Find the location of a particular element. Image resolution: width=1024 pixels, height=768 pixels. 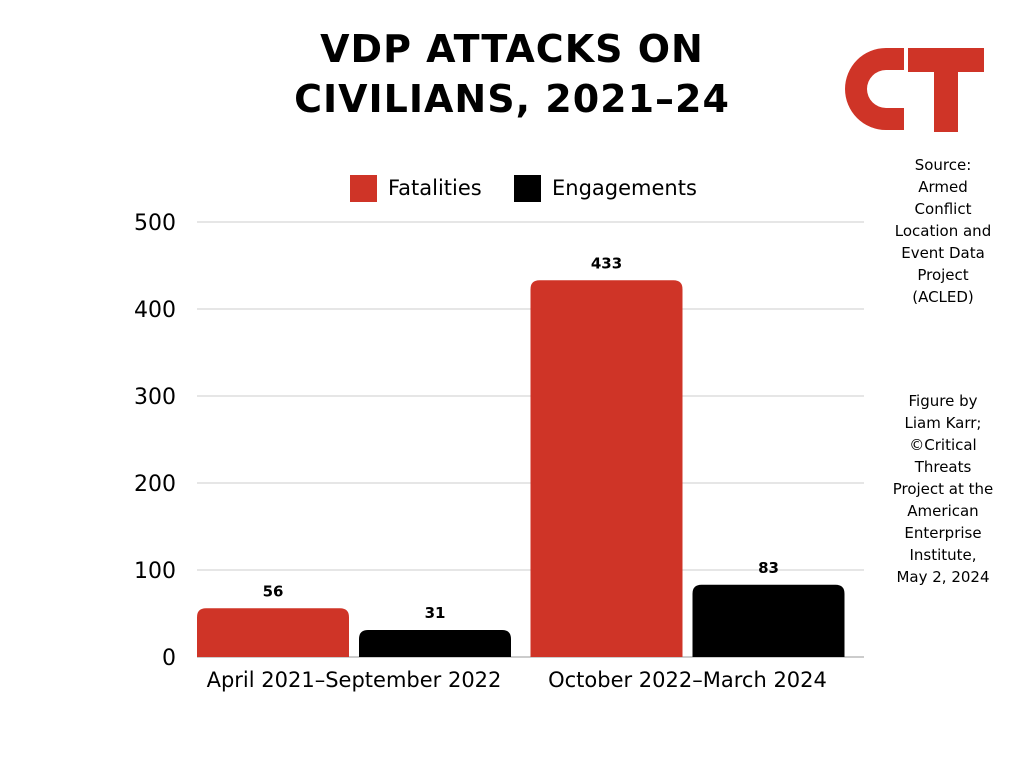

y-tick-label: 300 is located at coordinates (155, 397).